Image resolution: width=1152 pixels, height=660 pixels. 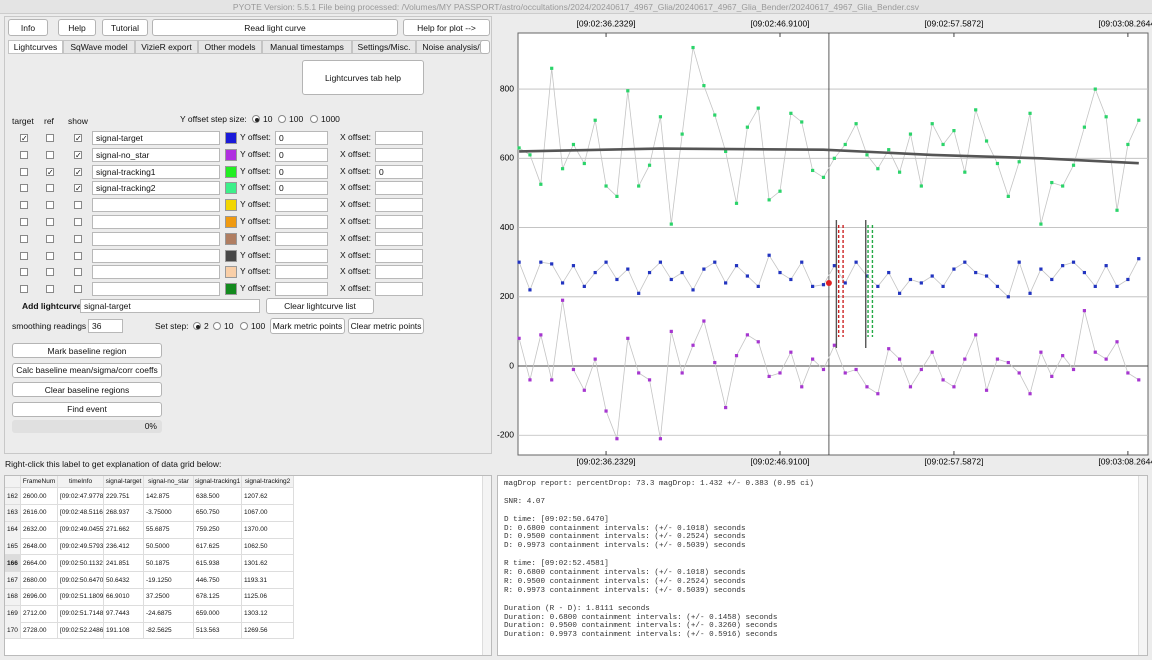 What do you see at coordinates (156, 154) in the screenshot?
I see `curve-name: signal-no_star` at bounding box center [156, 154].